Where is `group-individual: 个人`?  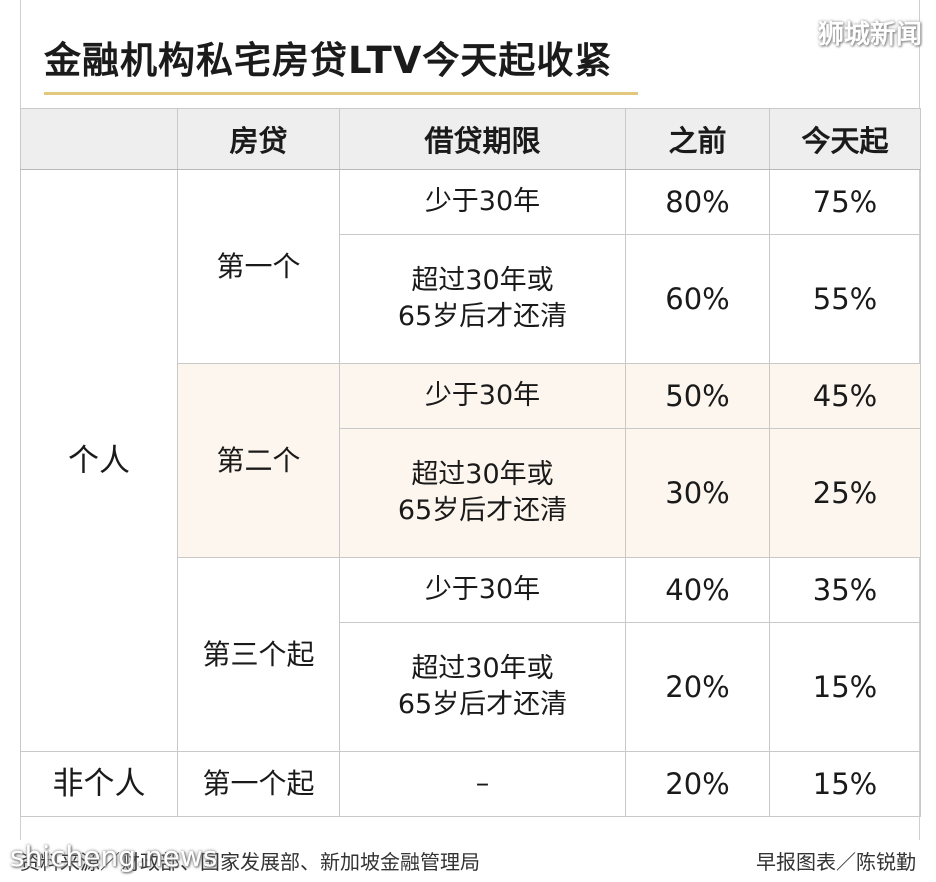 group-individual: 个人 is located at coordinates (99, 460).